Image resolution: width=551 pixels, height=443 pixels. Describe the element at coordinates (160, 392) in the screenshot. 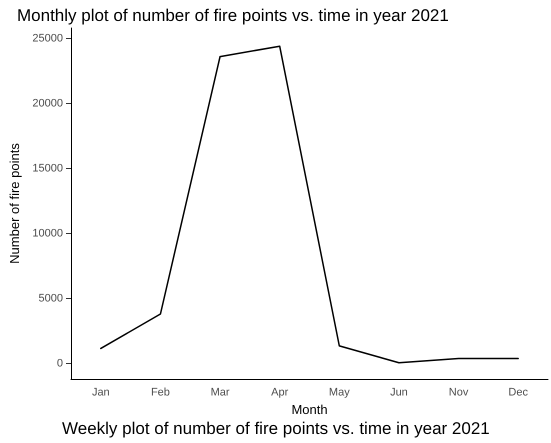

I see `x-tick-label: Feb` at that location.